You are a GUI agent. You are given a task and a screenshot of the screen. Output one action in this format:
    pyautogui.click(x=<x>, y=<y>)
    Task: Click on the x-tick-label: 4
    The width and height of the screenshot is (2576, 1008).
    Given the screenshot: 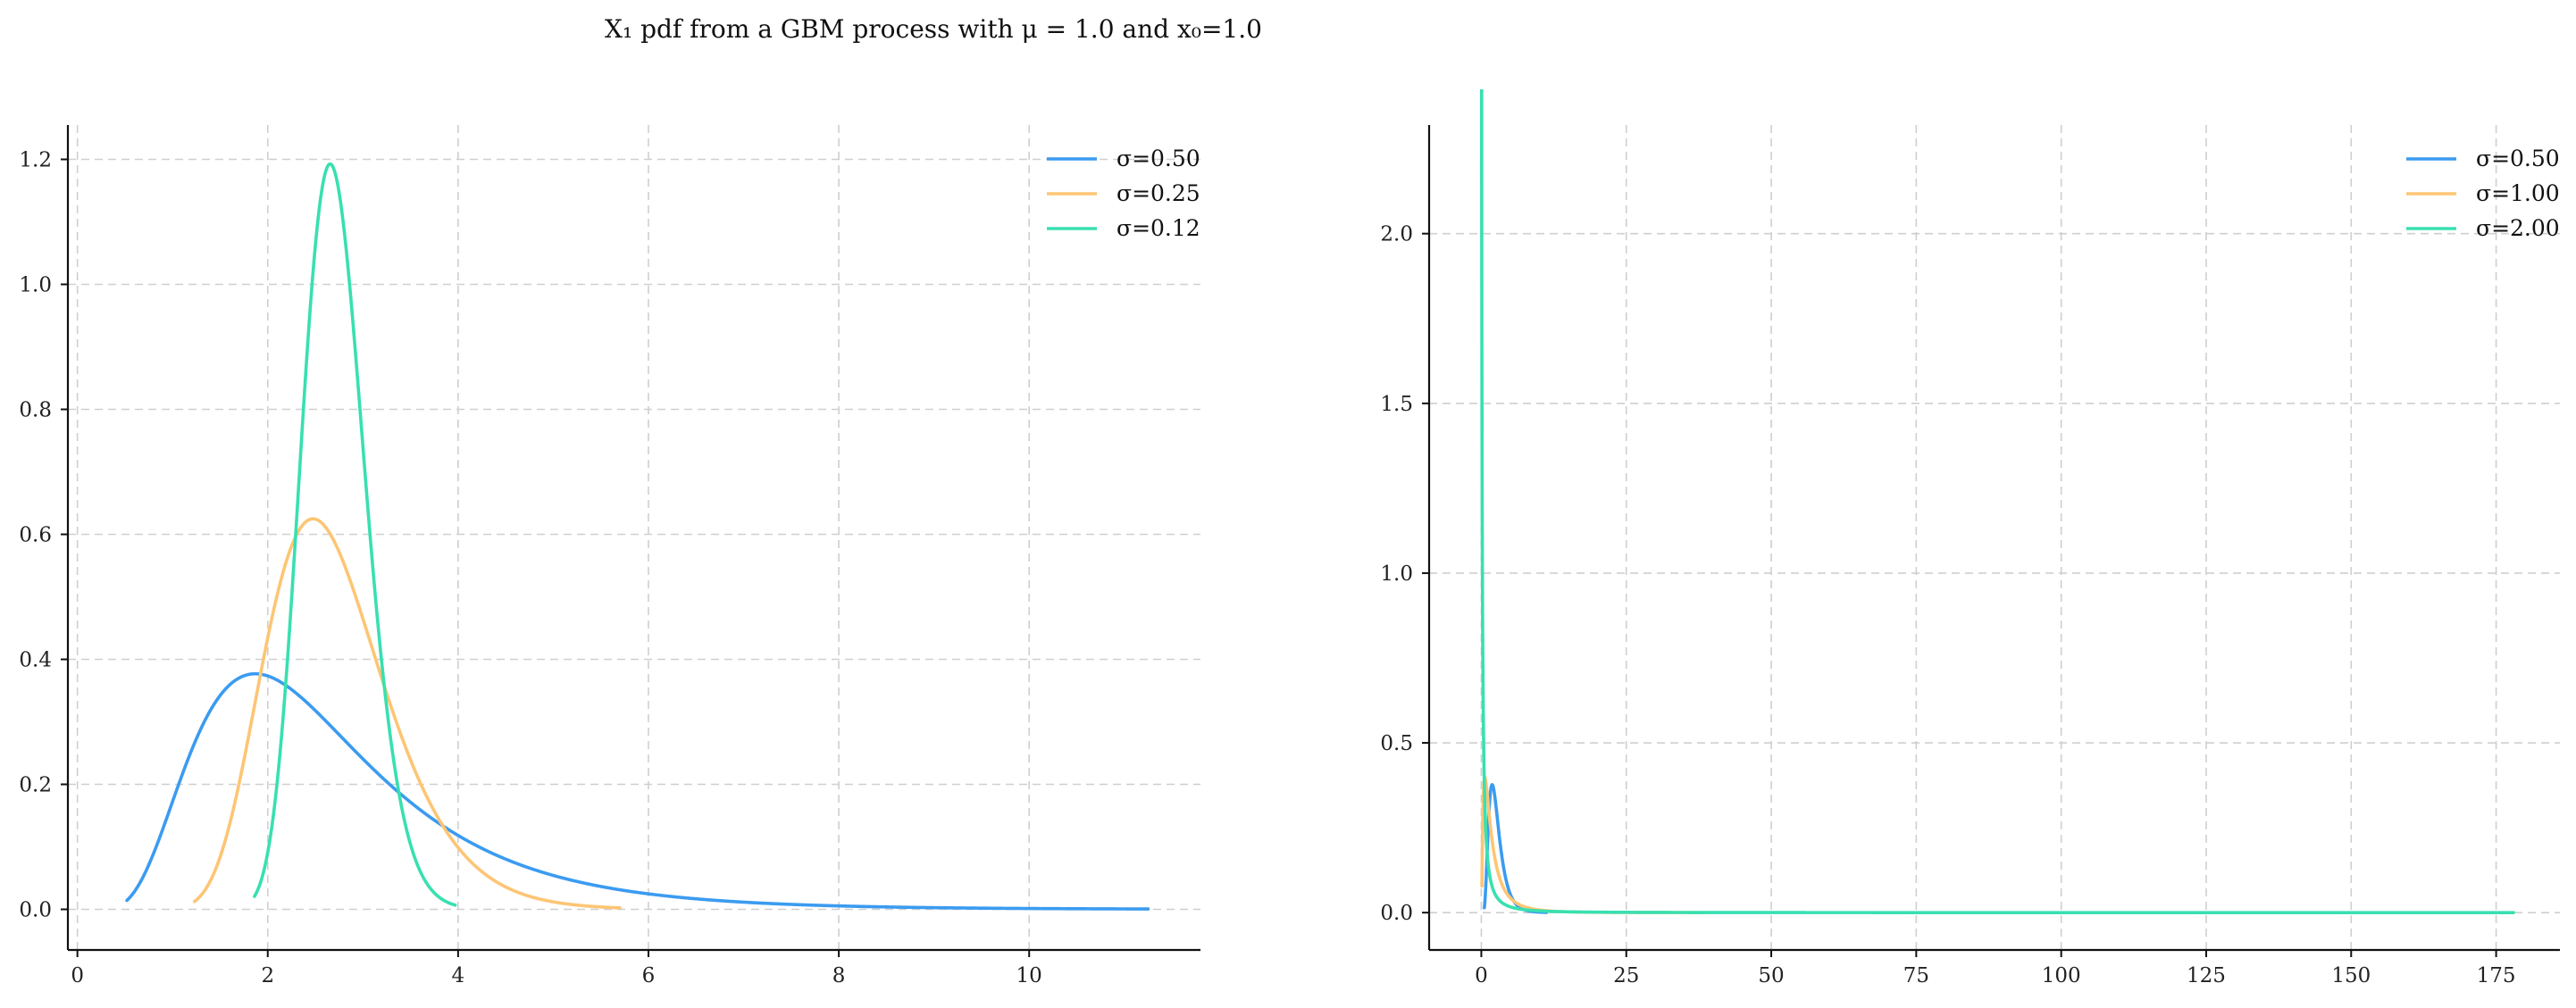 What is the action you would take?
    pyautogui.click(x=459, y=975)
    